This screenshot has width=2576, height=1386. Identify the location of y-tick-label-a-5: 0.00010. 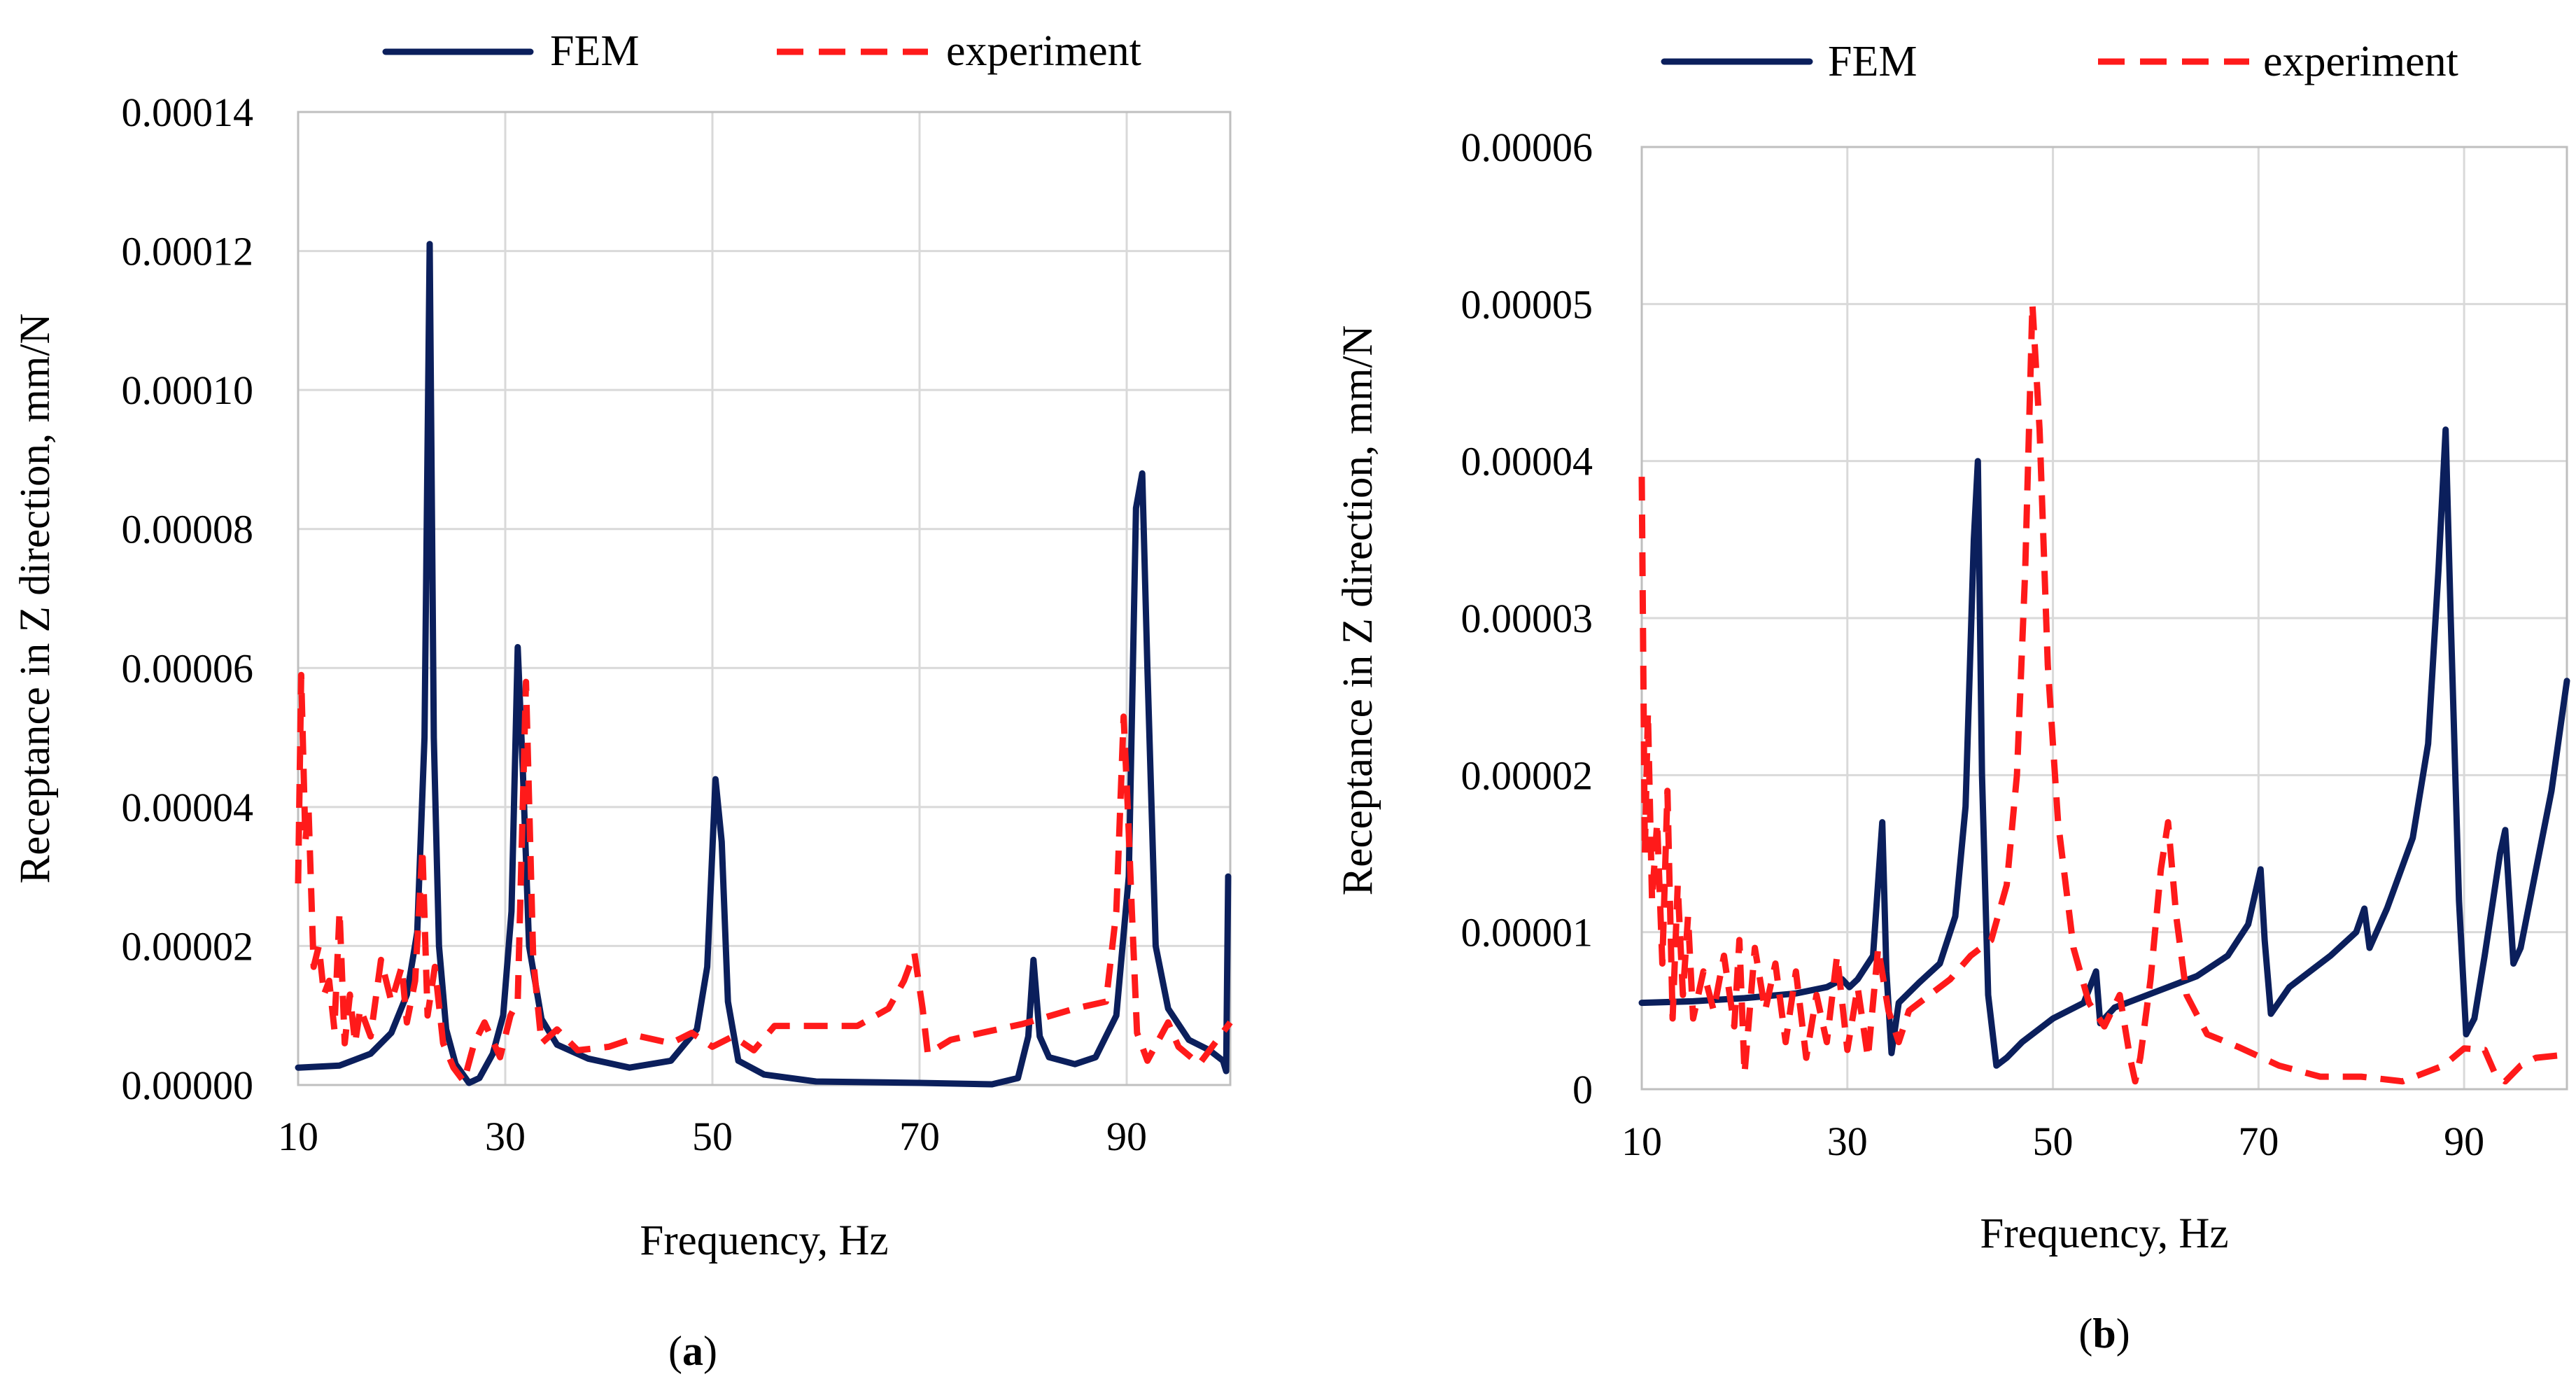
(188, 390).